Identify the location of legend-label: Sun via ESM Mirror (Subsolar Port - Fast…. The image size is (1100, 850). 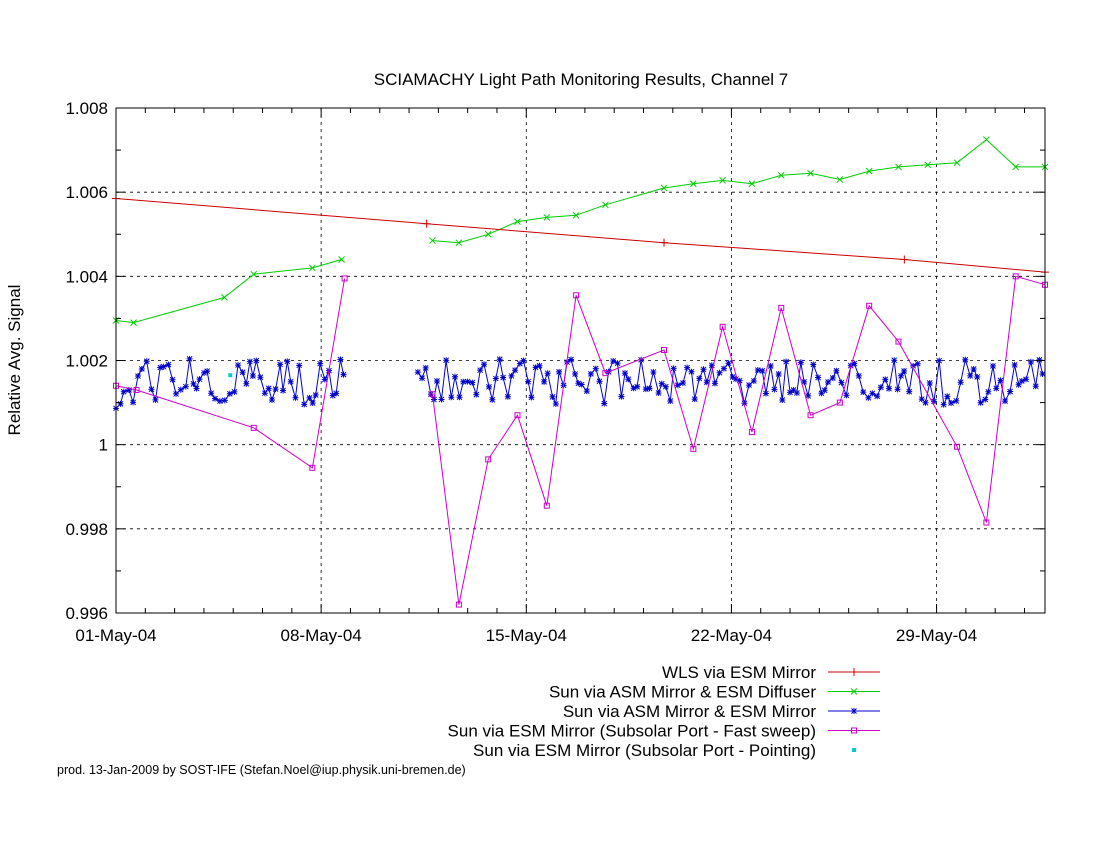
(632, 731).